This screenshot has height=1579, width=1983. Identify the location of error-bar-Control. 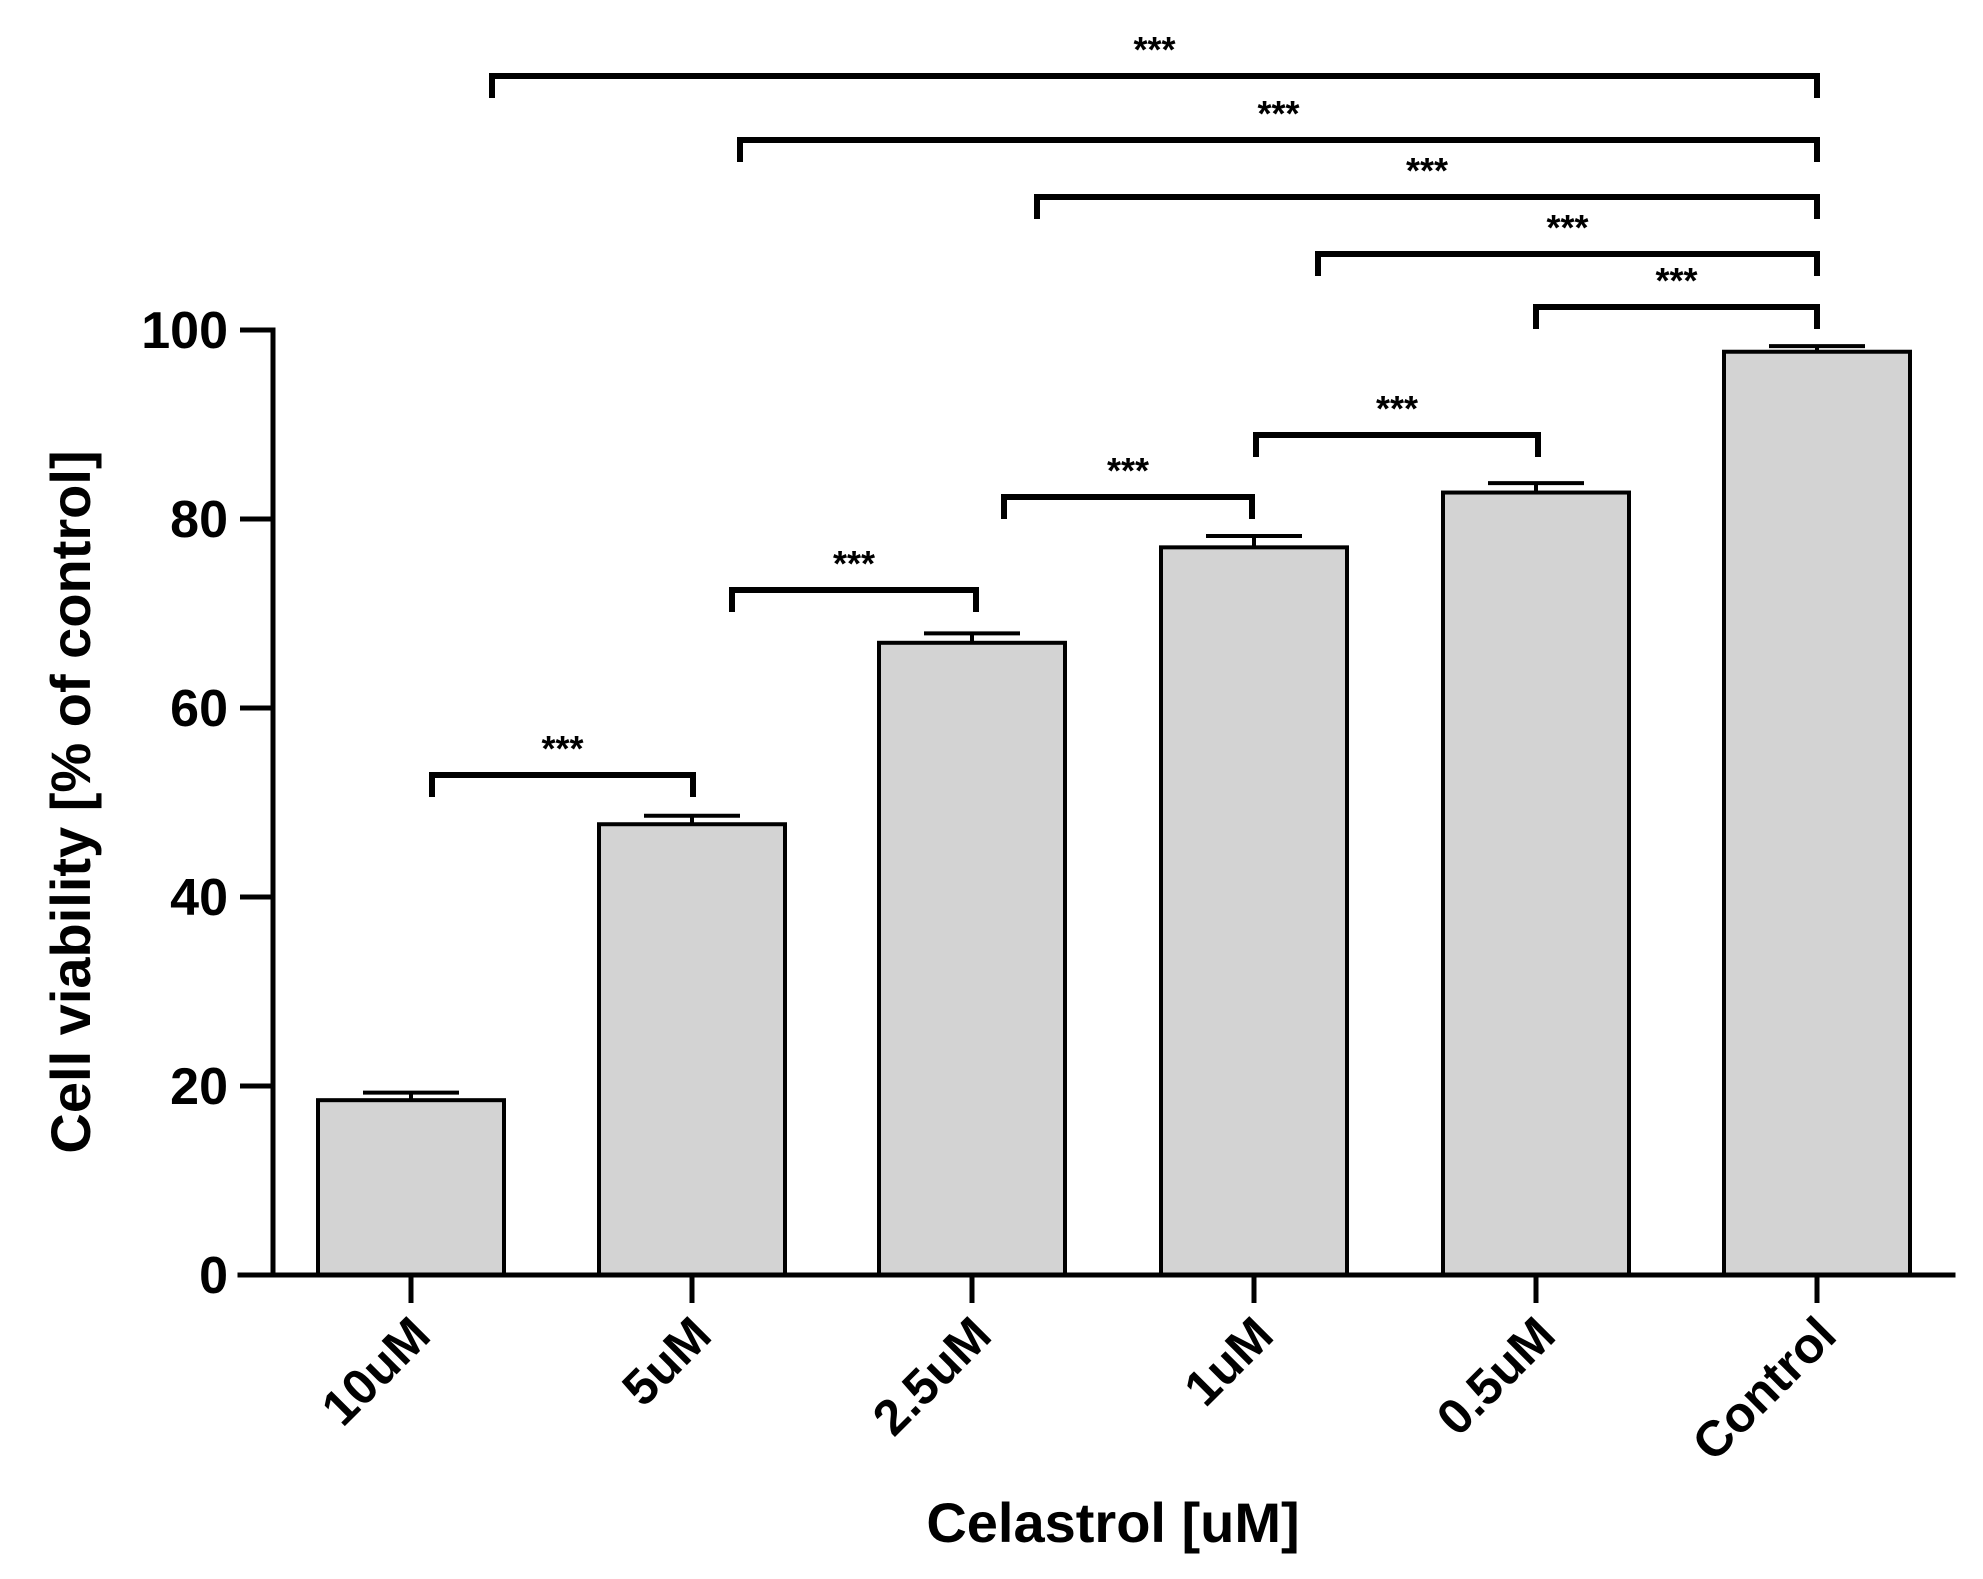
(1817, 348).